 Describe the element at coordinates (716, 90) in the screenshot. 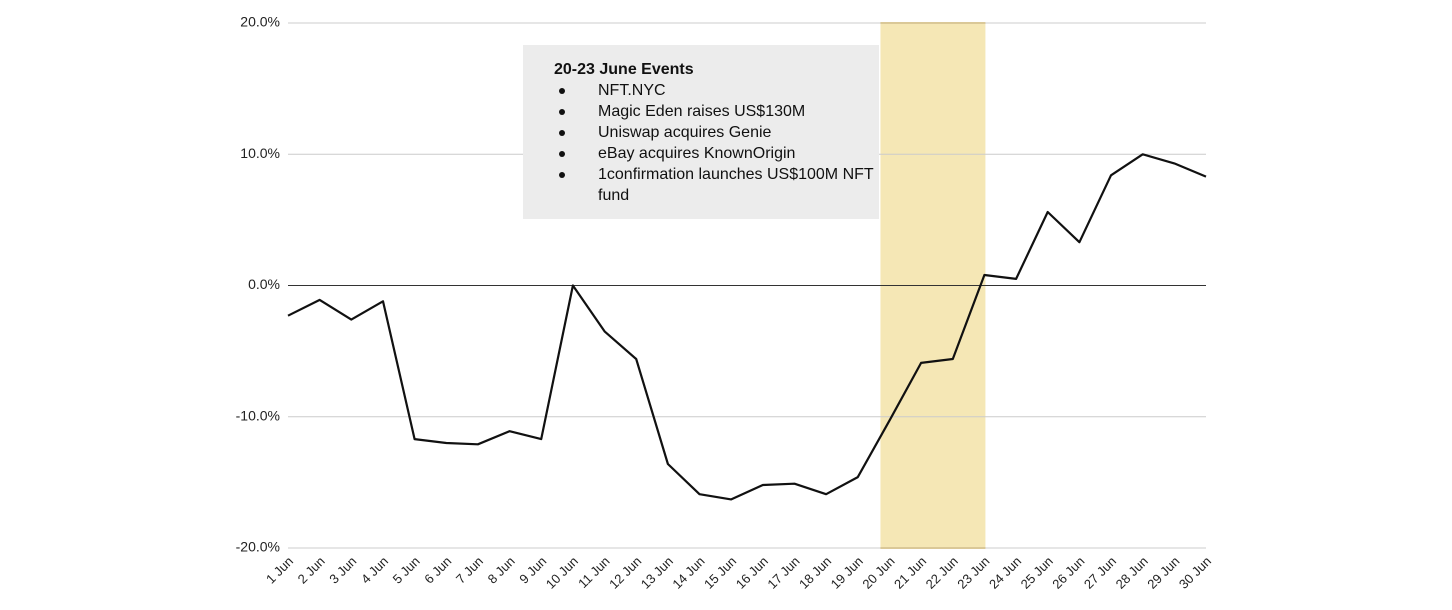

I see `annotation-item: NFT.NYC` at that location.